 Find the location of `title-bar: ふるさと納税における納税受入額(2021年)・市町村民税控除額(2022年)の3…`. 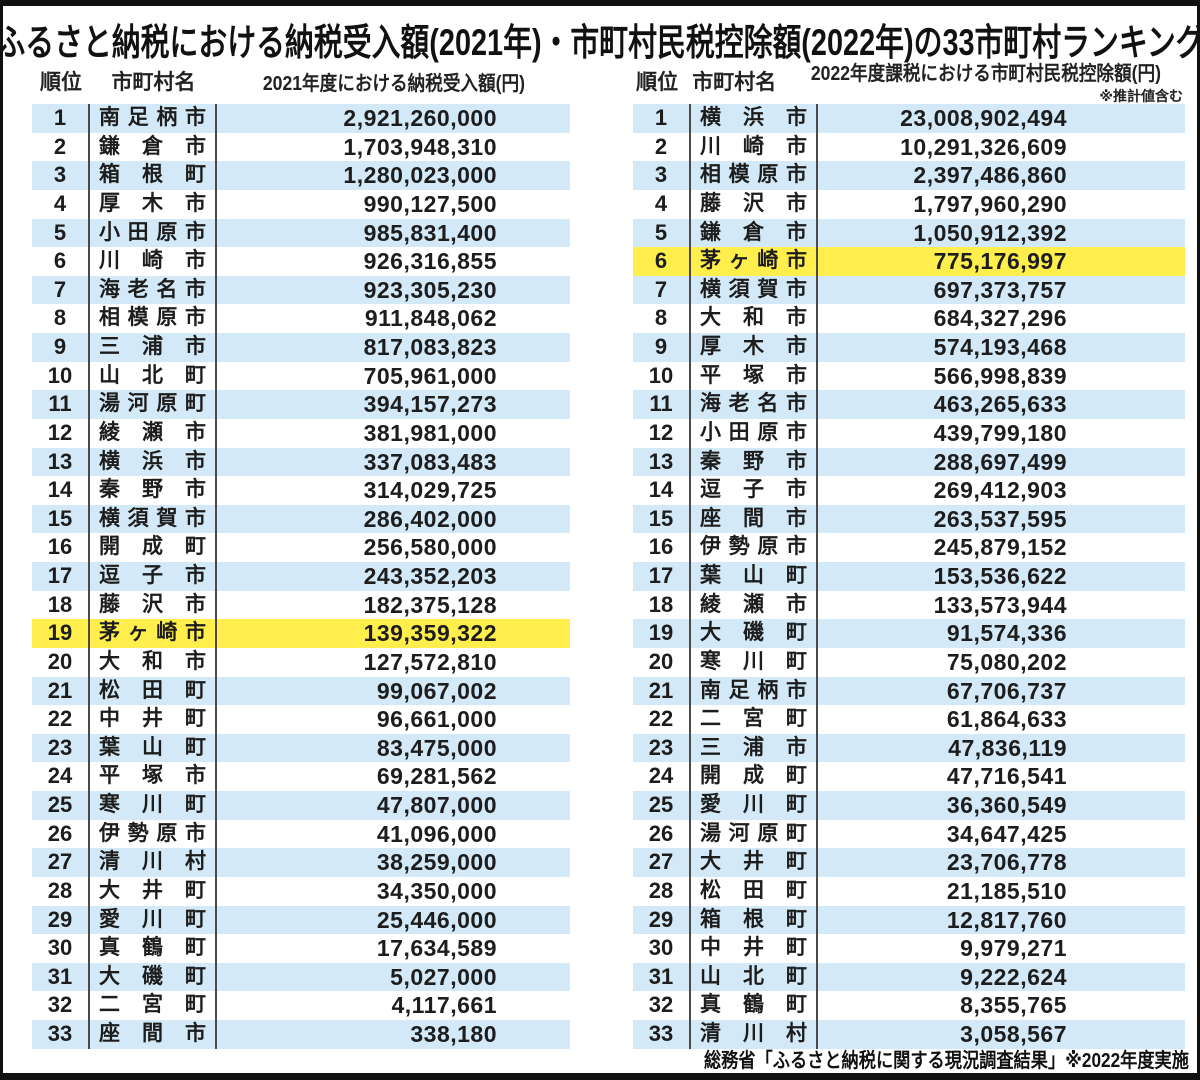

title-bar: ふるさと納税における納税受入額(2021年)・市町村民税控除額(2022年)の3… is located at coordinates (600, 39).